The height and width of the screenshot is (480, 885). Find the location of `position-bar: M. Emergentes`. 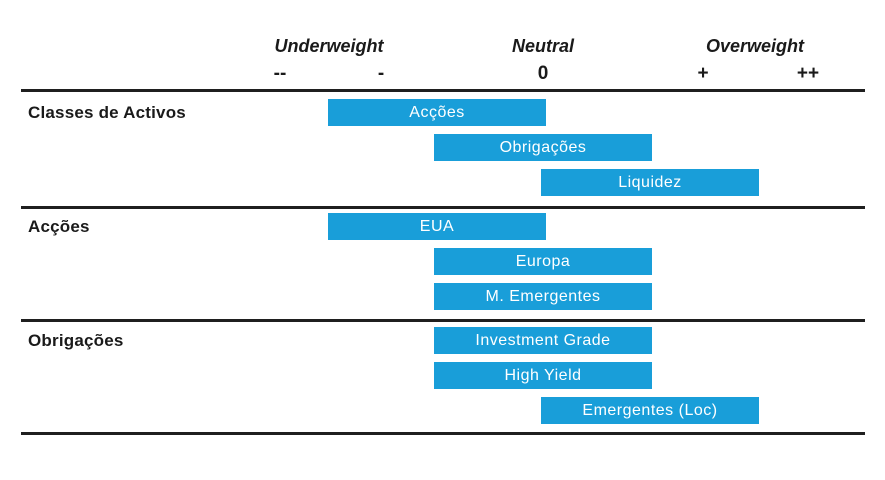

position-bar: M. Emergentes is located at coordinates (543, 296).